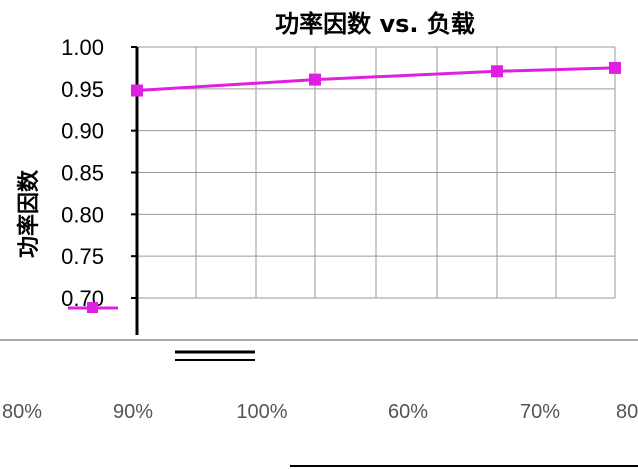  I want to click on y-tick-label: 0.85, so click(82, 173).